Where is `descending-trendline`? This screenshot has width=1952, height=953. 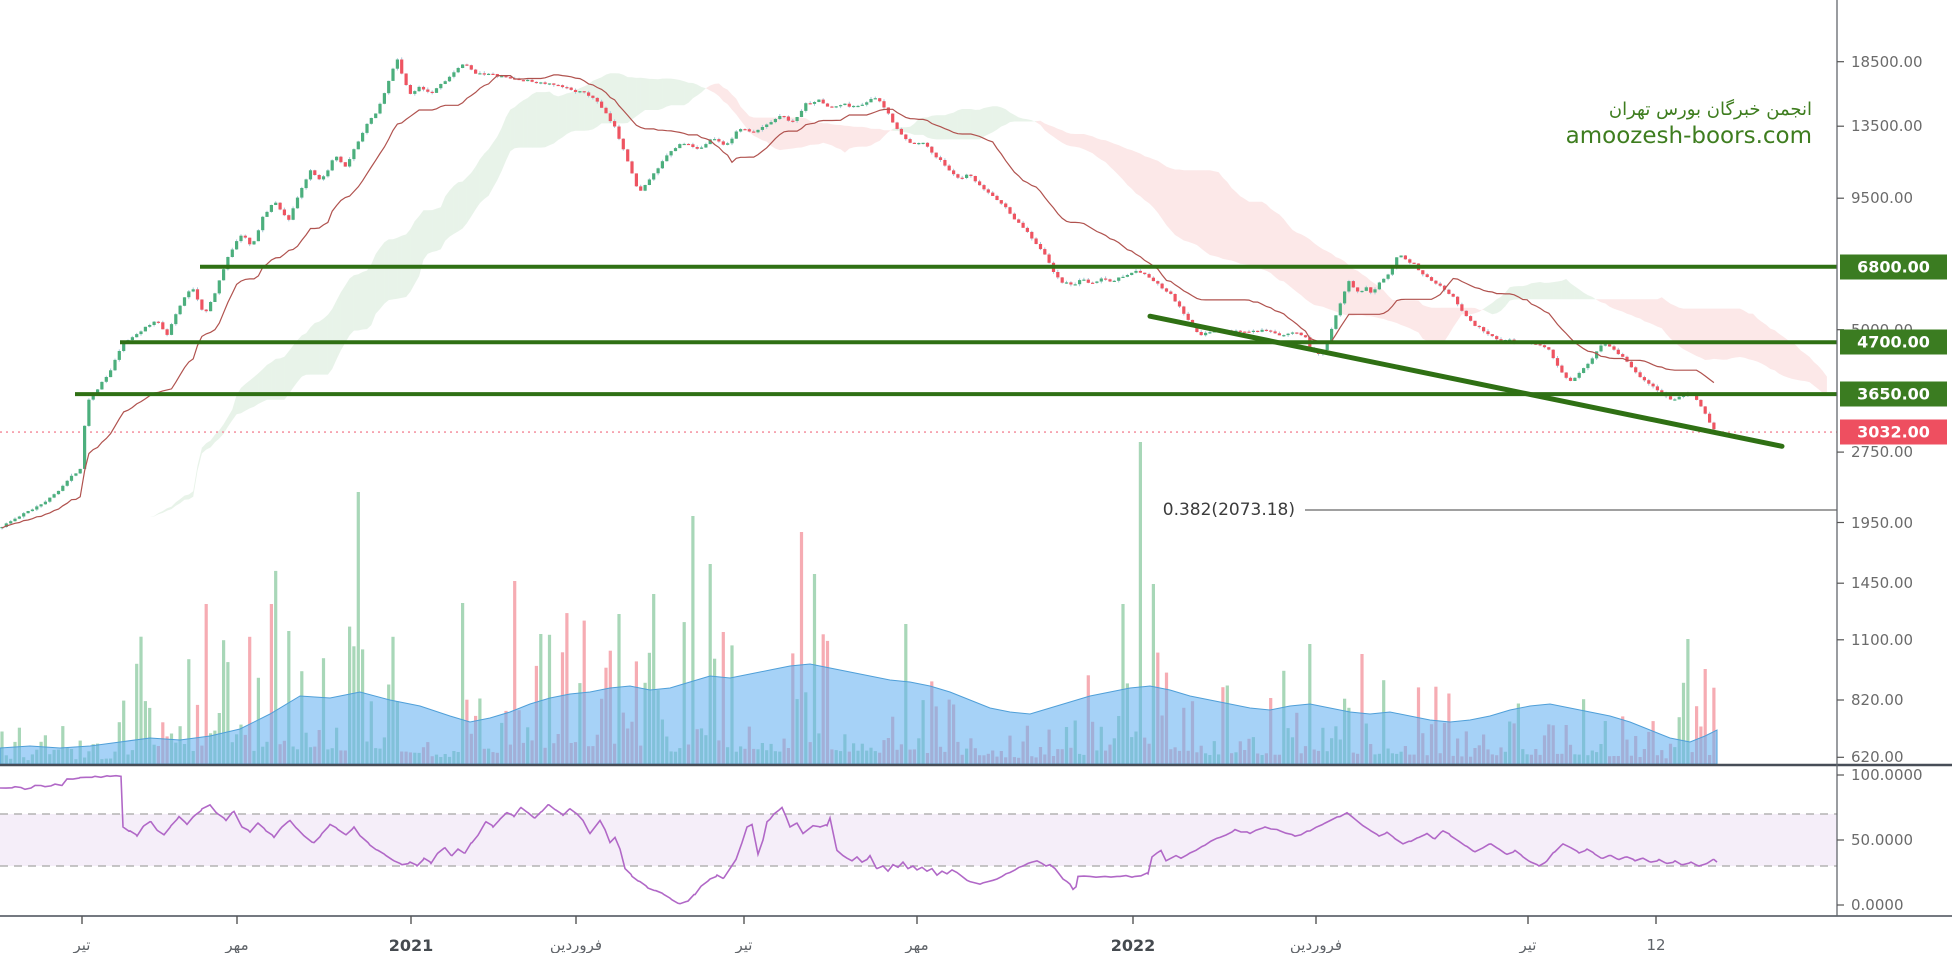
descending-trendline is located at coordinates (1466, 381).